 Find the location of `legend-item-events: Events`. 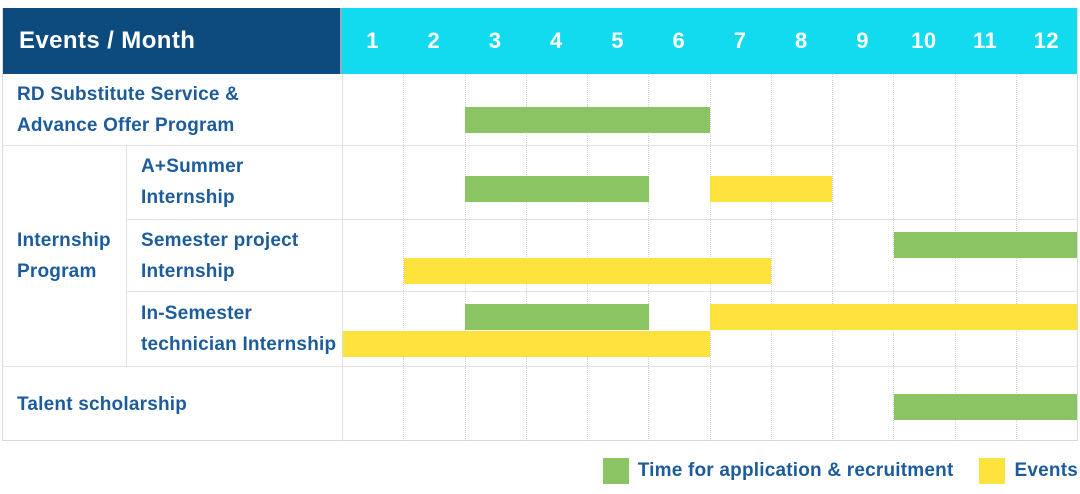

legend-item-events: Events is located at coordinates (1028, 471).